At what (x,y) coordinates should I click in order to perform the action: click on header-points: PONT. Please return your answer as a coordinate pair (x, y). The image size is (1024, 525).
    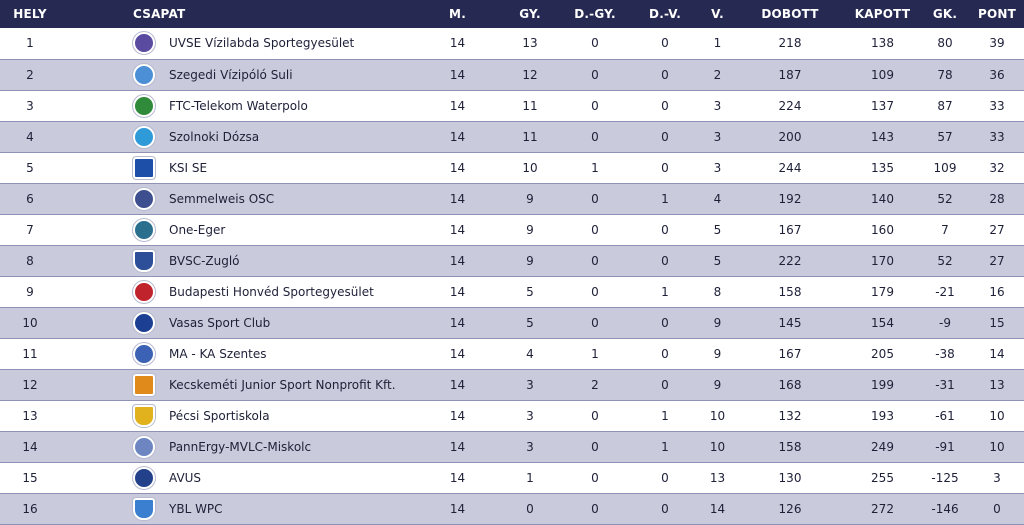
    Looking at the image, I should click on (997, 14).